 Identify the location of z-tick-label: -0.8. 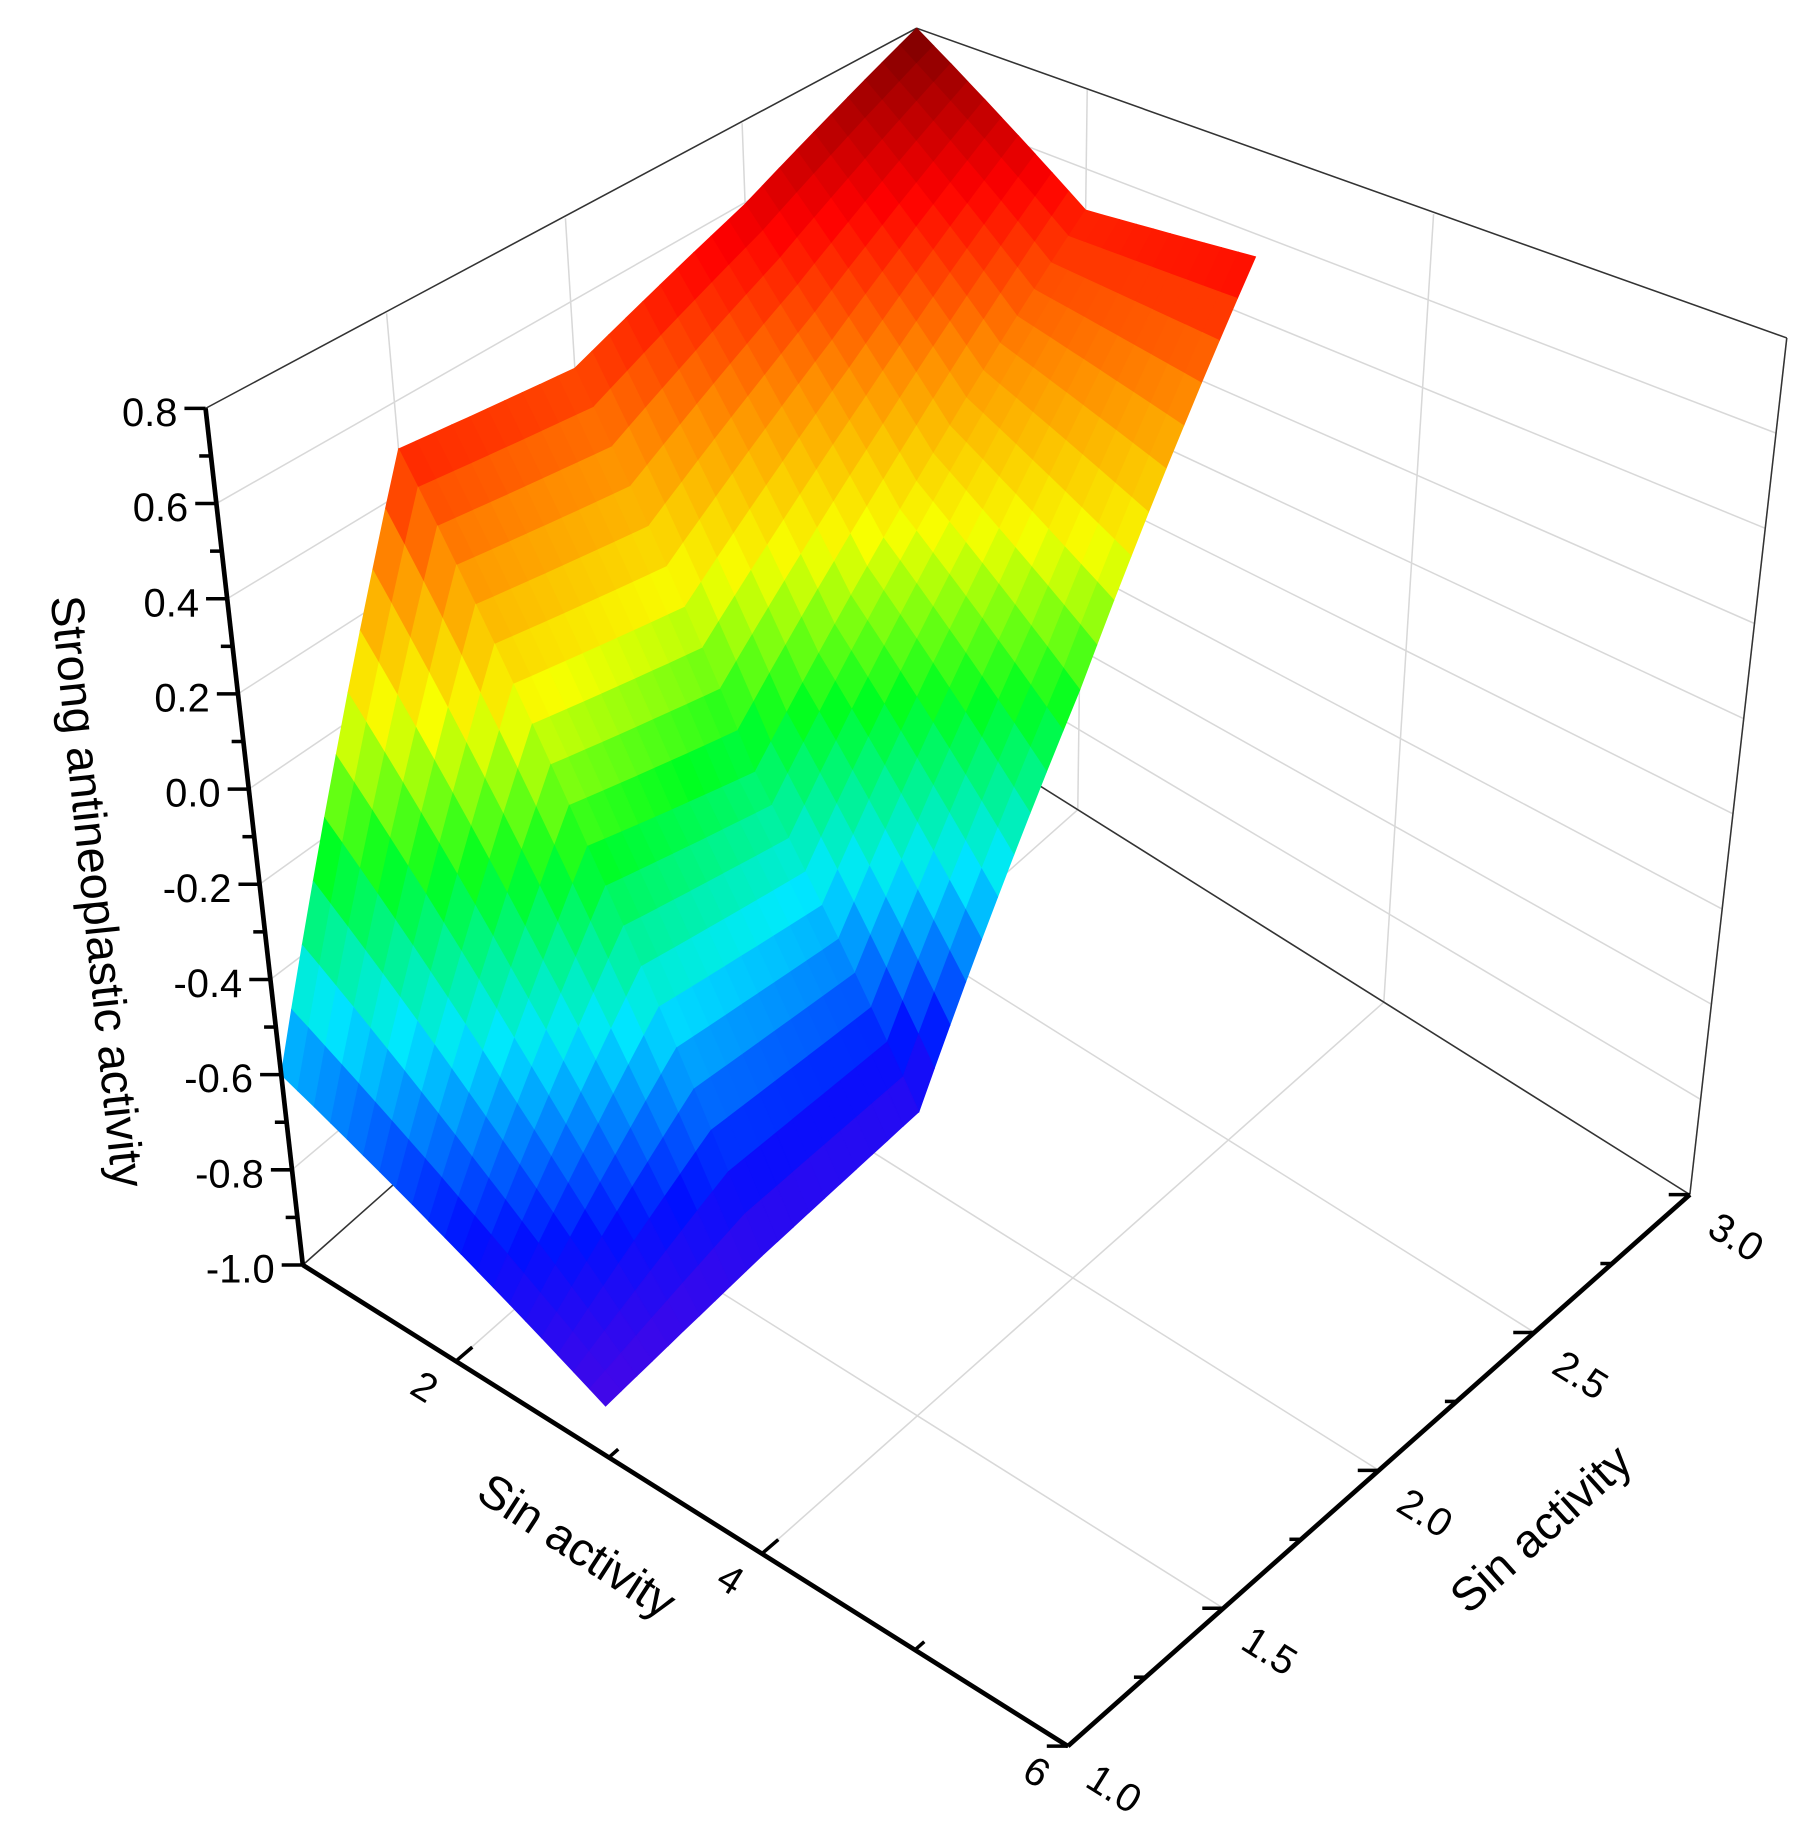
(229, 1174).